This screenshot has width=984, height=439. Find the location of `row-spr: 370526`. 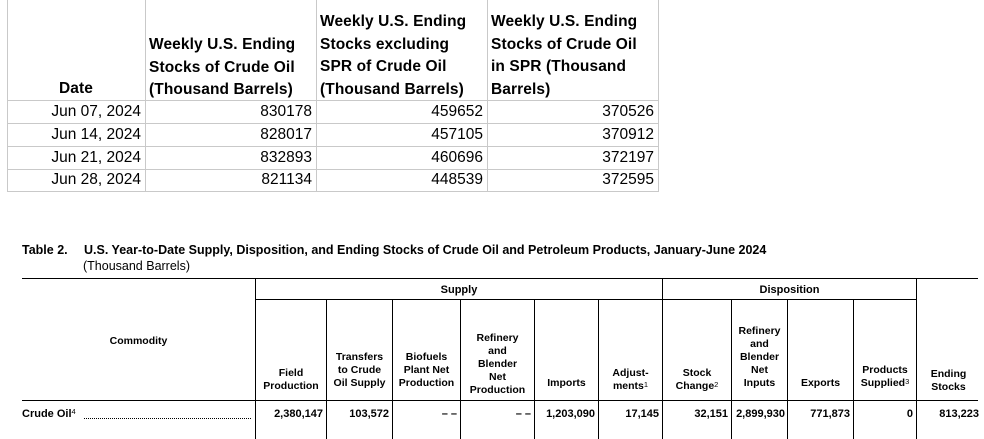

row-spr: 370526 is located at coordinates (628, 111).